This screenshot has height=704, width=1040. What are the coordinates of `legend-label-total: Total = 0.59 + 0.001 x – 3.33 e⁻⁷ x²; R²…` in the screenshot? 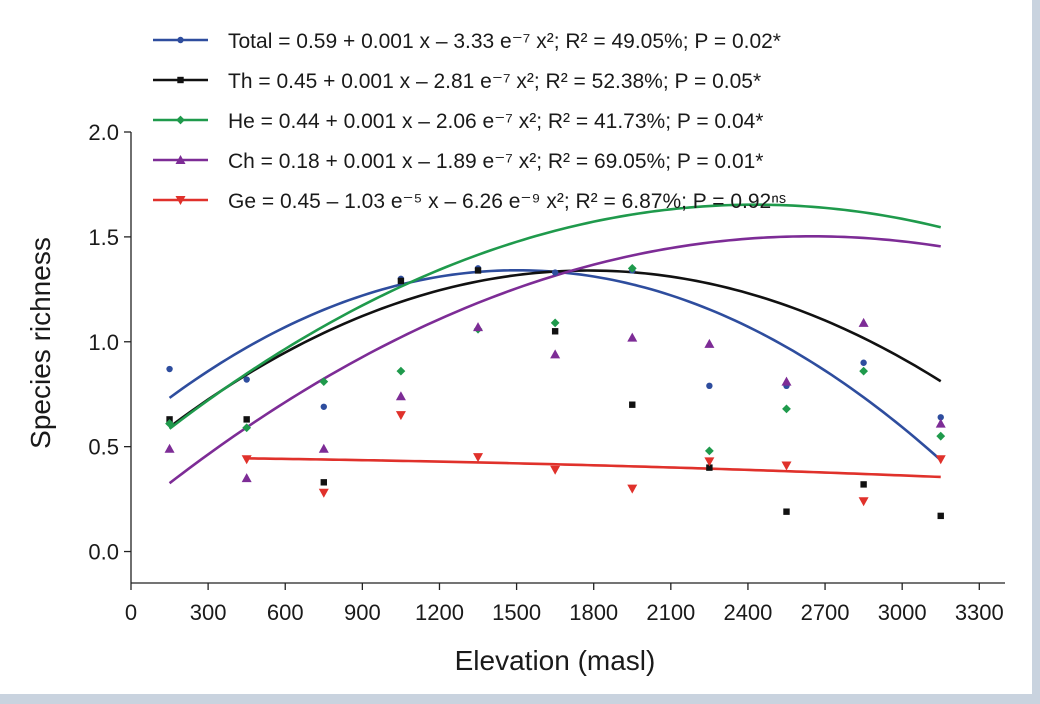 It's located at (504, 41).